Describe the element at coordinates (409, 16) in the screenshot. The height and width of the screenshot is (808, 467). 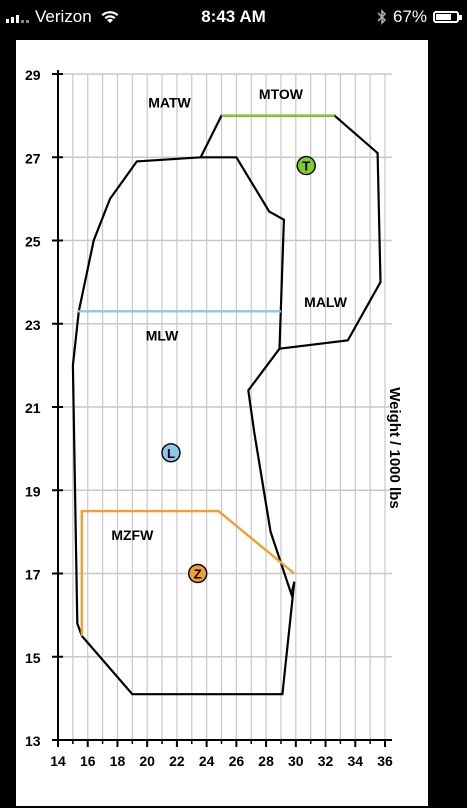
I see `battery-percent: 67%` at that location.